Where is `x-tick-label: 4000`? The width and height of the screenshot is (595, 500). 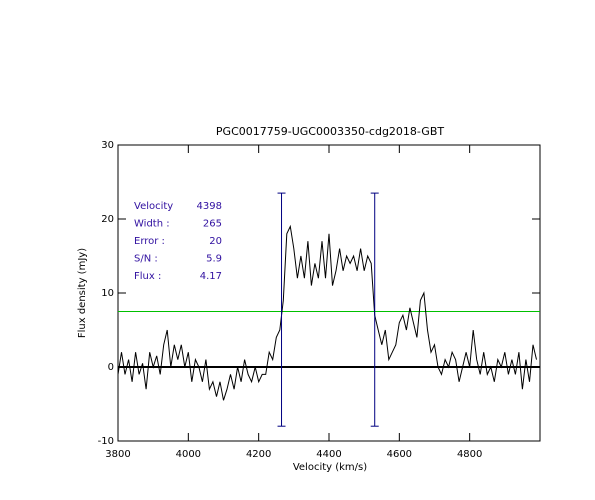 x-tick-label: 4000 is located at coordinates (188, 454).